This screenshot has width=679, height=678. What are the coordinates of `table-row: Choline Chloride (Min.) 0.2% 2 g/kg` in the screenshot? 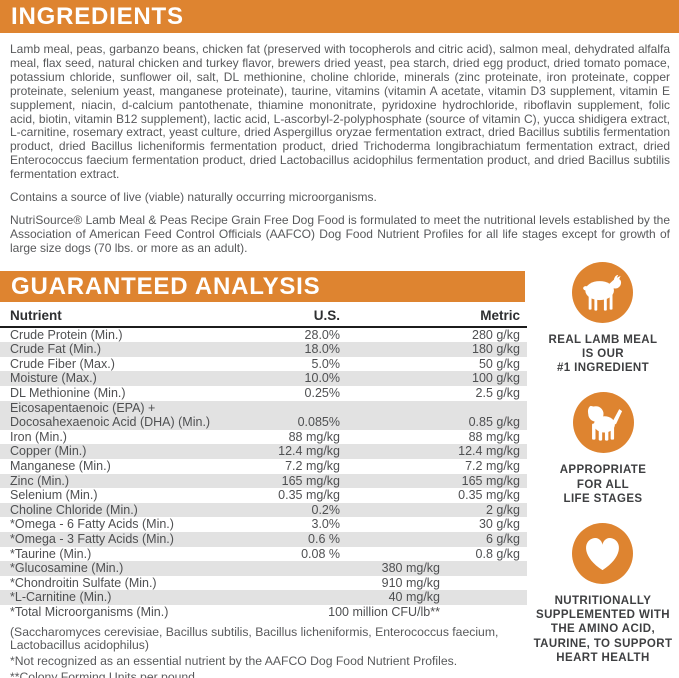 It's located at (263, 510).